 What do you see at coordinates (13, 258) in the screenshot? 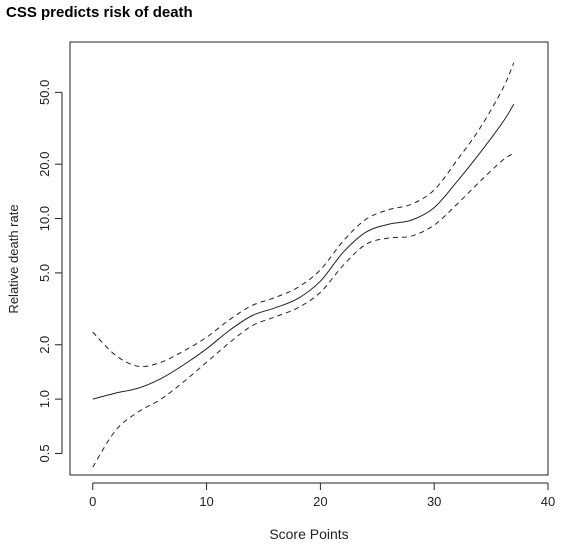
I see `y-axis-label: Relative death rate` at bounding box center [13, 258].